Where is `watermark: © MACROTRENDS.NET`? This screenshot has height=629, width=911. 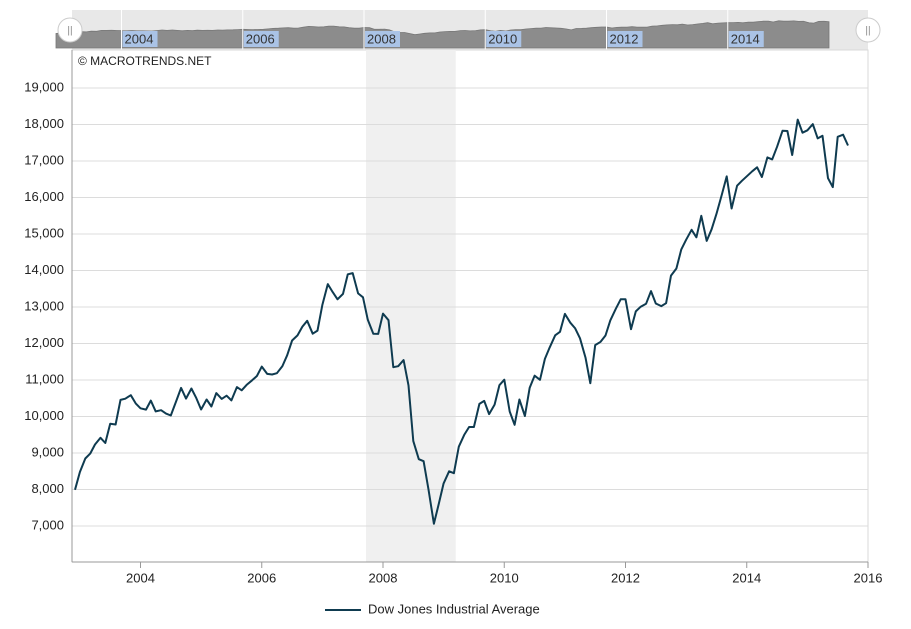 watermark: © MACROTRENDS.NET is located at coordinates (145, 61).